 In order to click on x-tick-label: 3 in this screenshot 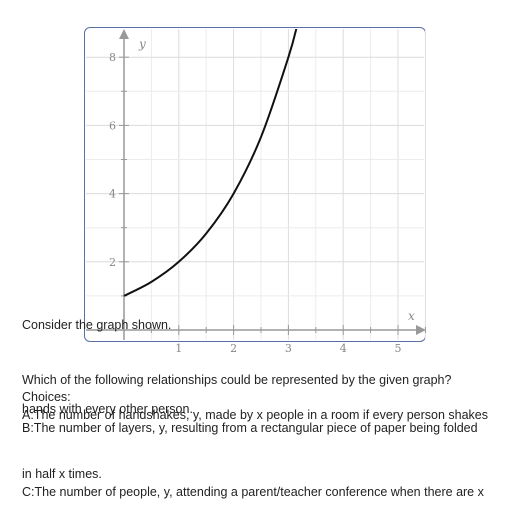, I will do `click(288, 348)`.